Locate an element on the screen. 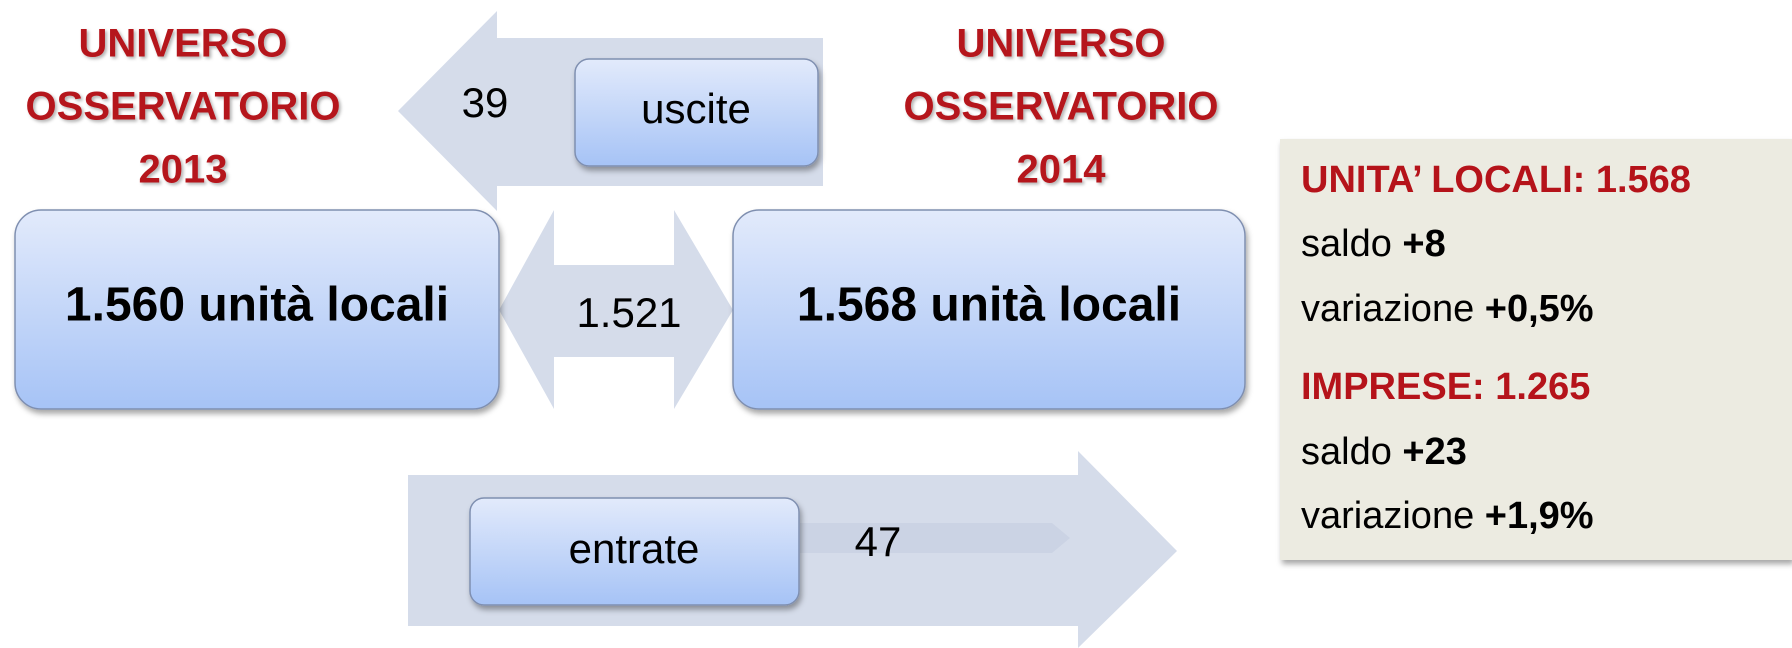 The height and width of the screenshot is (648, 1792). stay-arrow is located at coordinates (616, 309).